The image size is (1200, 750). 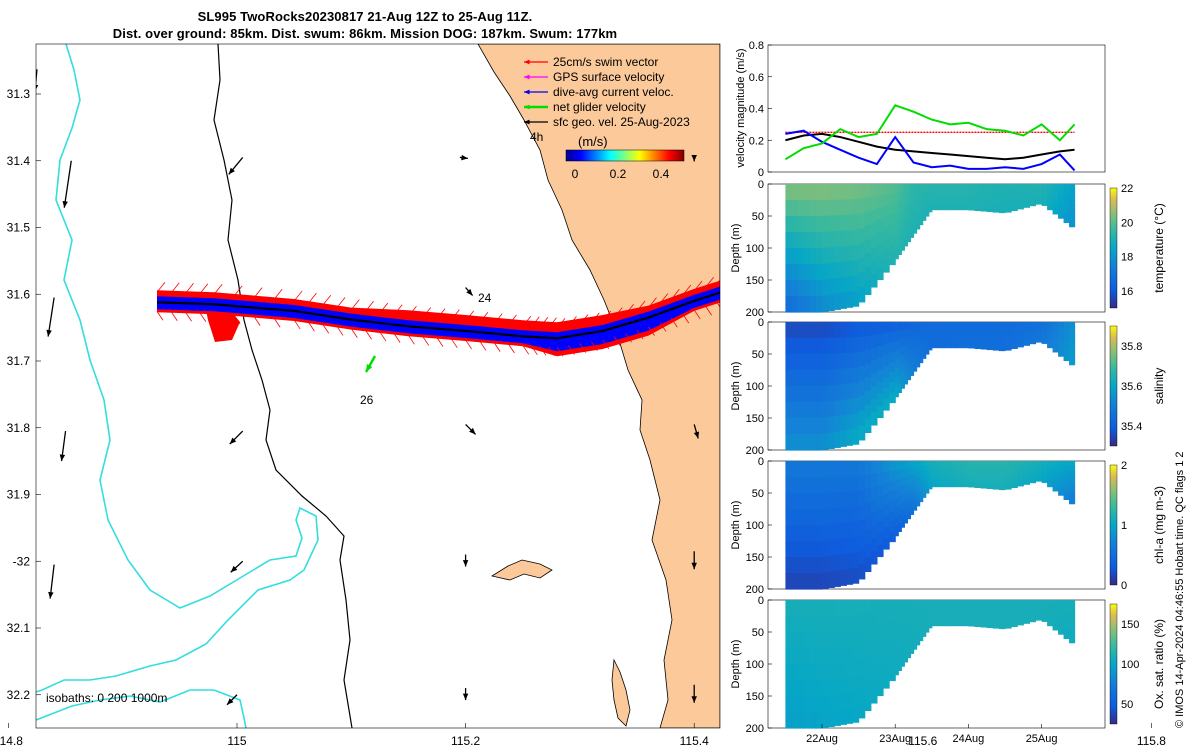 What do you see at coordinates (1124, 526) in the screenshot?
I see `section-2-cbar-tick-1: 1` at bounding box center [1124, 526].